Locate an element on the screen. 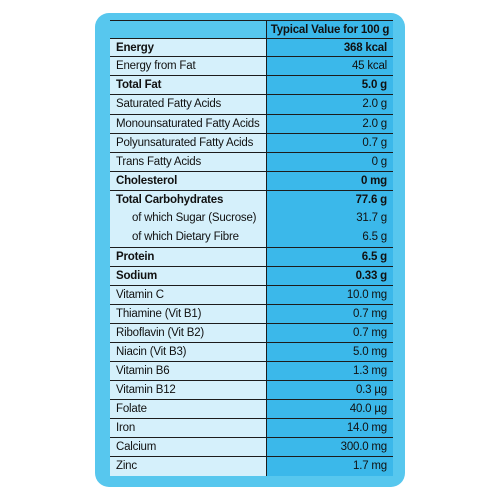 This screenshot has height=500, width=500. table-row-protein: Protein 6.5 g is located at coordinates (251, 257).